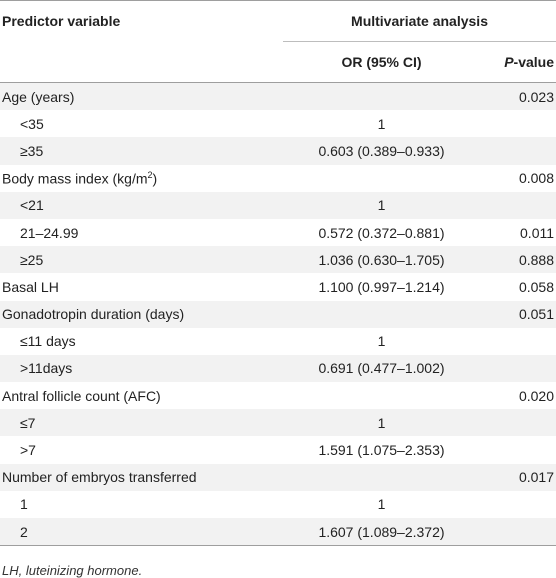  I want to click on row-label-text: >11days, so click(46, 368).